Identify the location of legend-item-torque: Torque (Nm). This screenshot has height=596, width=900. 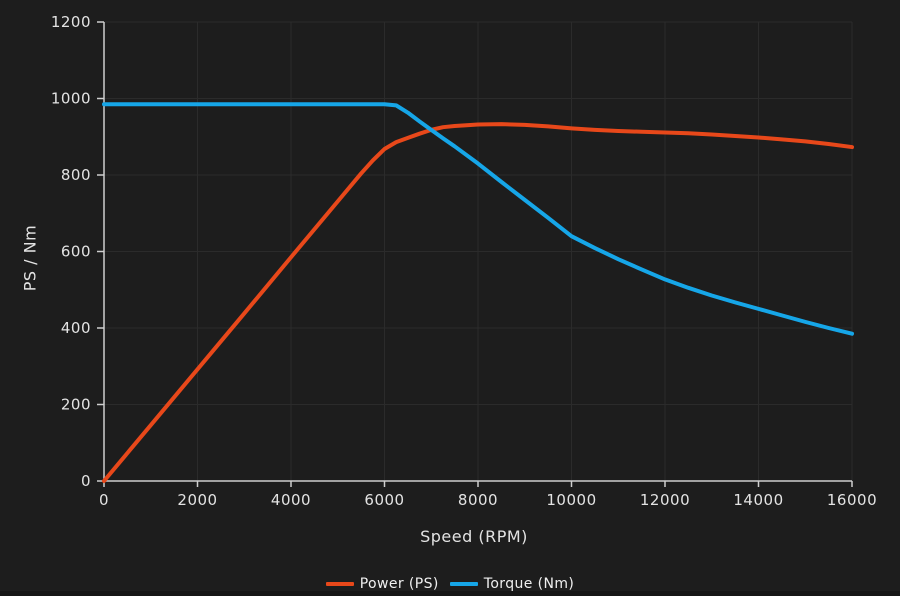
(512, 584).